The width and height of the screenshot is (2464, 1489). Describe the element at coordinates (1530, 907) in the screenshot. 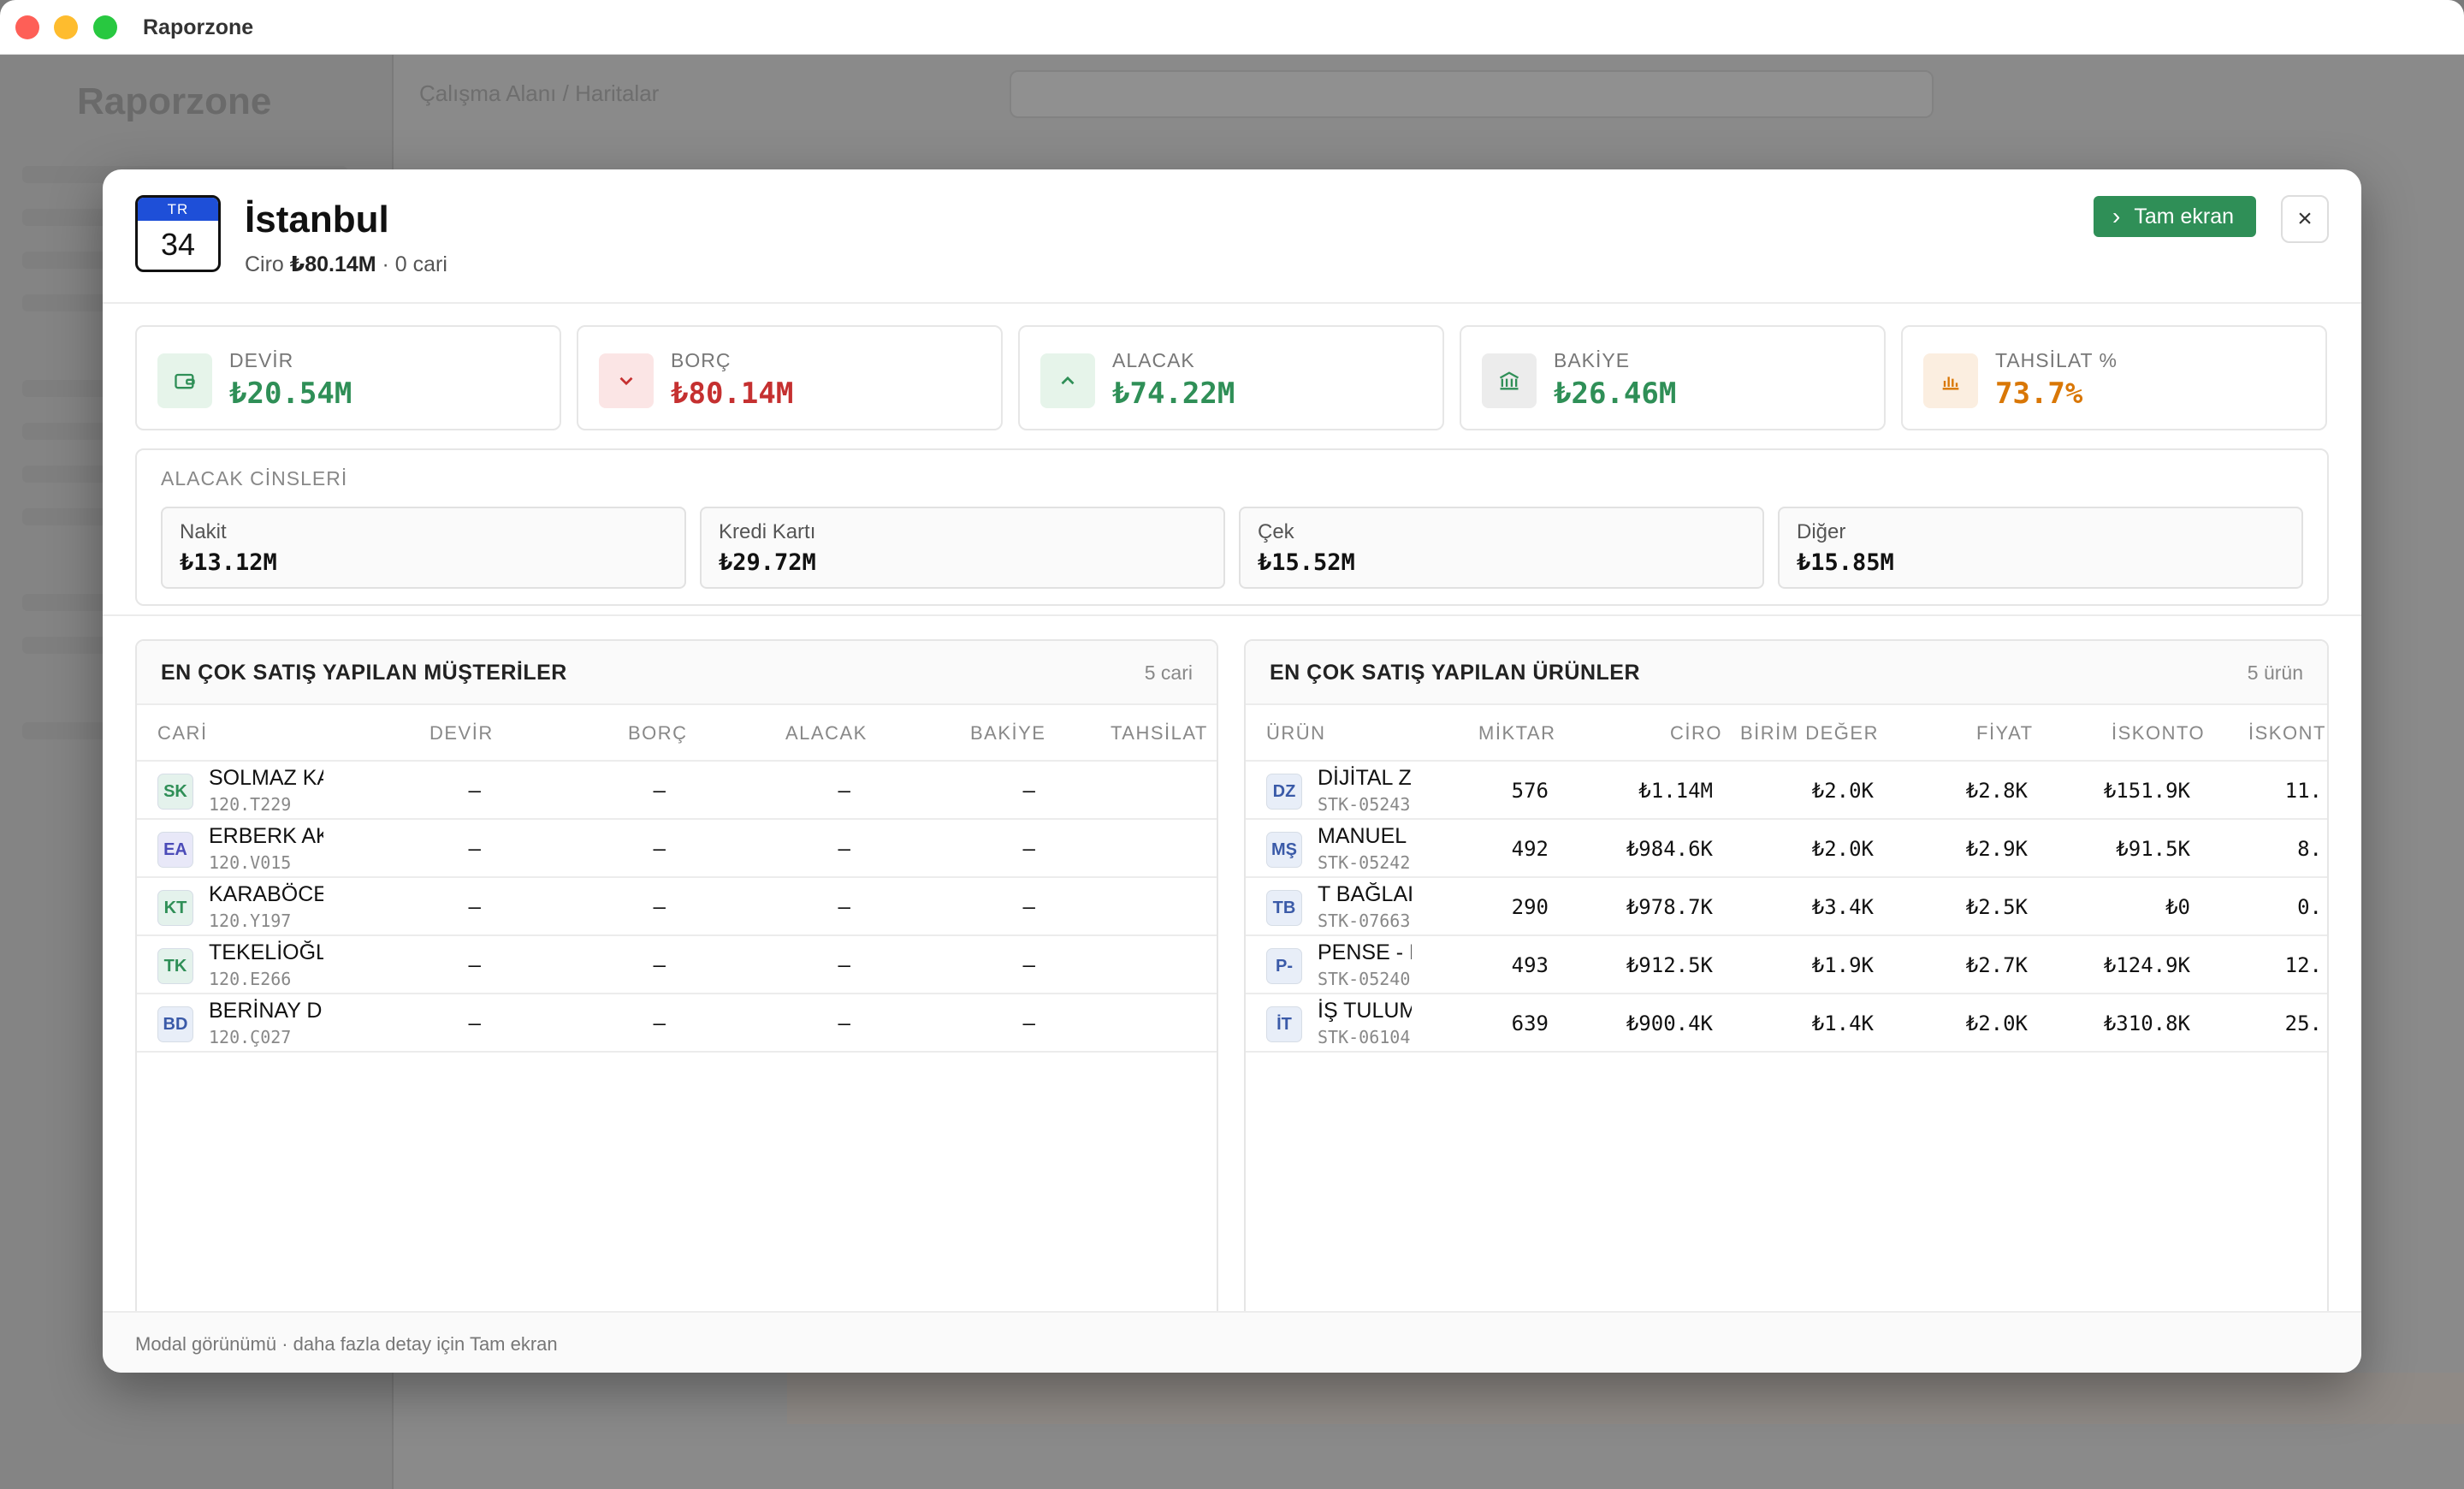

I see `cell-miktar: 290` at that location.